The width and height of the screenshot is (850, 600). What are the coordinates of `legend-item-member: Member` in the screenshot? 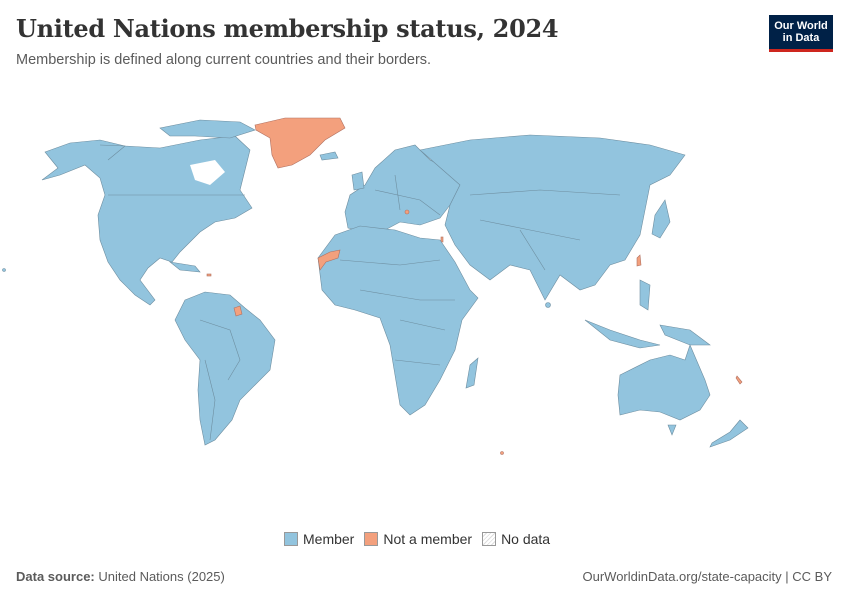 It's located at (319, 539).